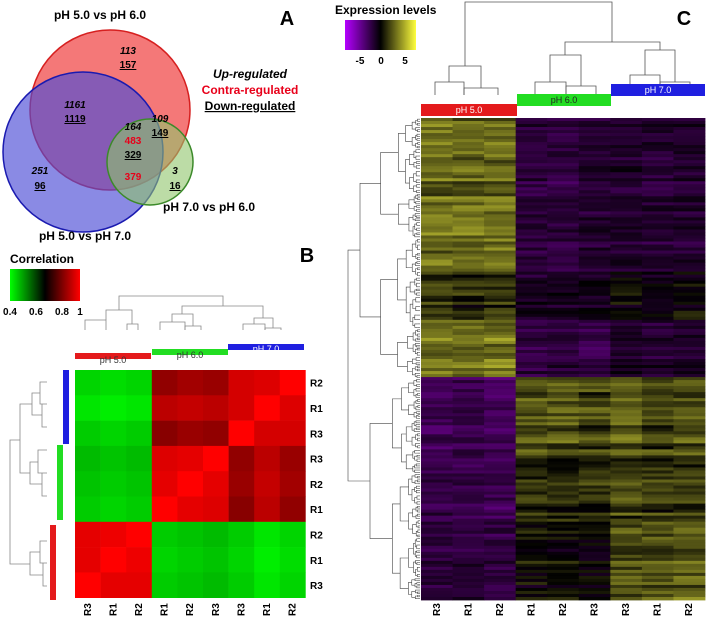 This screenshot has height=620, width=709. What do you see at coordinates (139, 609) in the screenshot?
I see `correlation-column-label: R2` at bounding box center [139, 609].